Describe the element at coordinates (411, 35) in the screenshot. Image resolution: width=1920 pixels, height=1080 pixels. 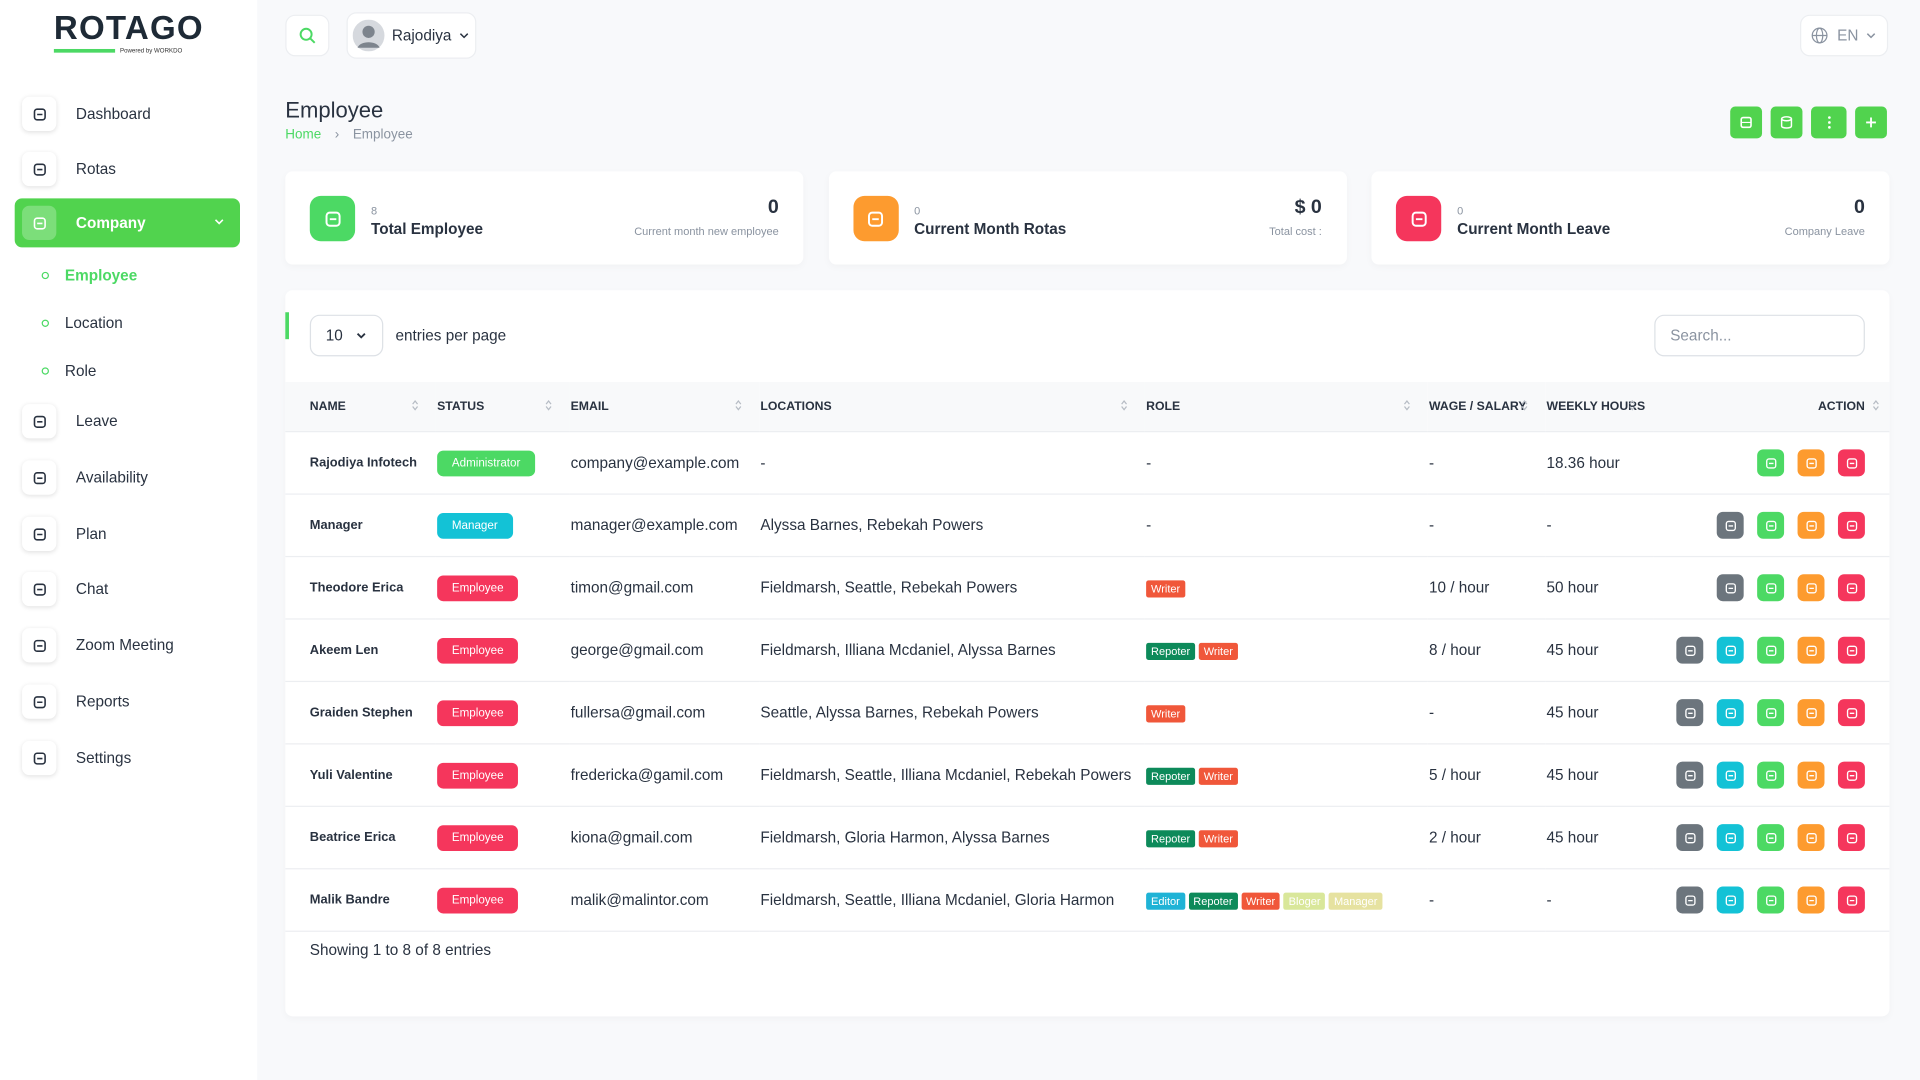
I see `user-menu: Rajodiya` at that location.